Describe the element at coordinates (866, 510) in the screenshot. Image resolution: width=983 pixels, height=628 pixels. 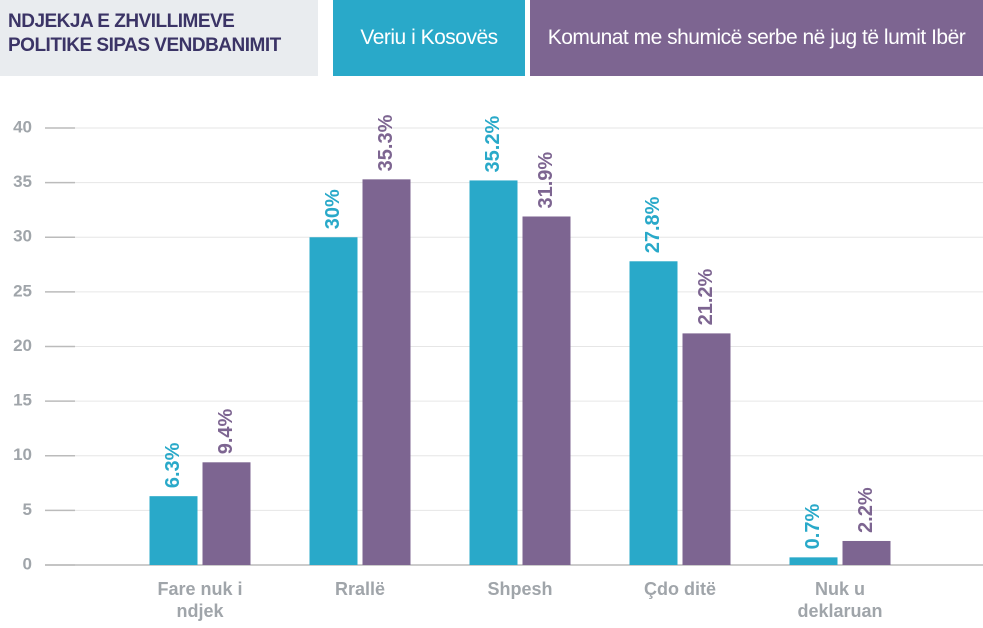
I see `data-label: 2.2%` at that location.